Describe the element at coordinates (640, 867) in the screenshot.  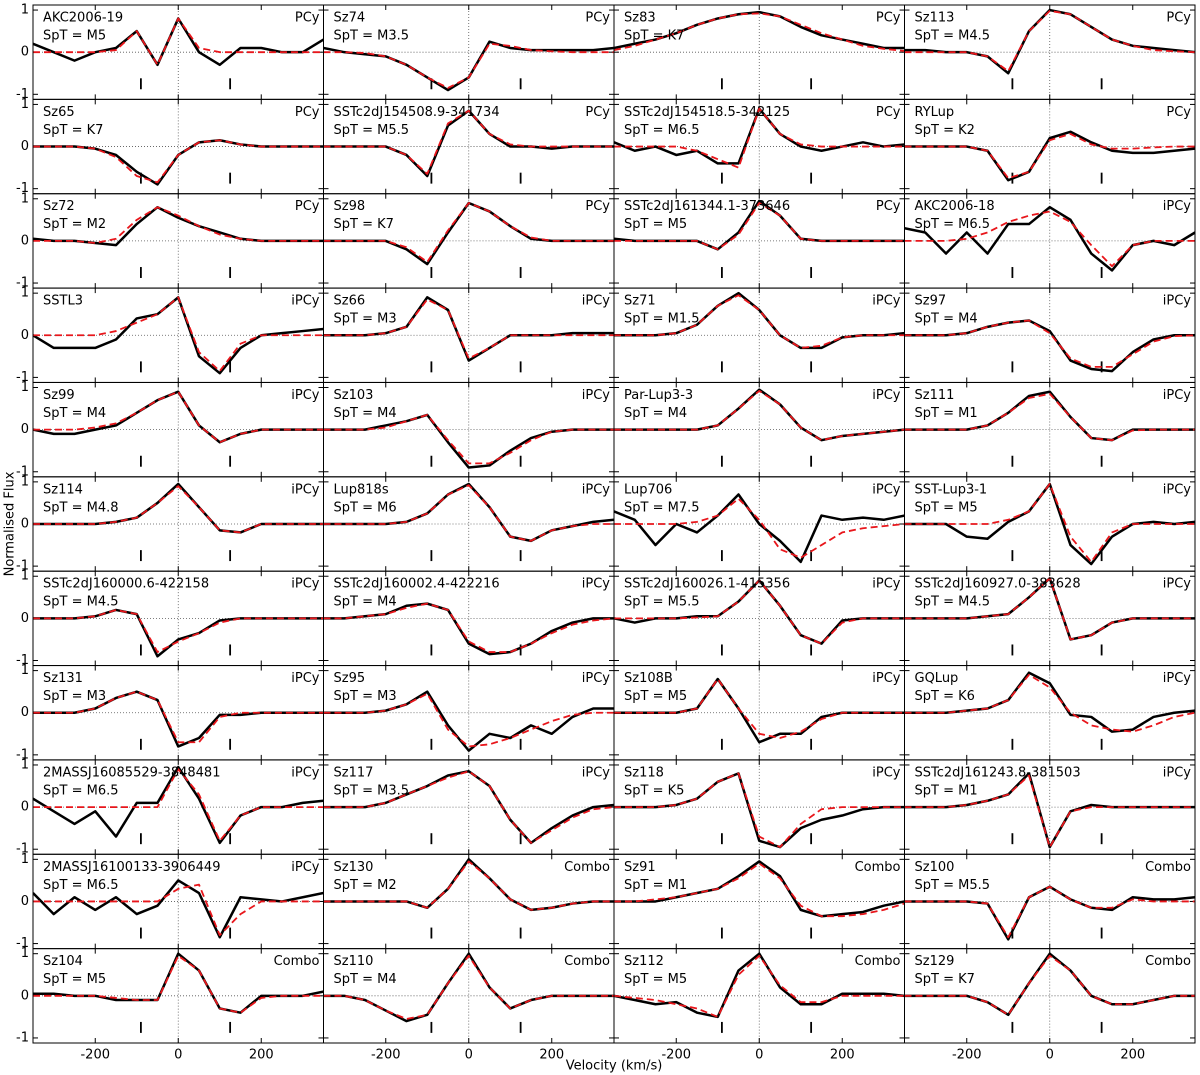
I see `star-name: Sz91` at that location.